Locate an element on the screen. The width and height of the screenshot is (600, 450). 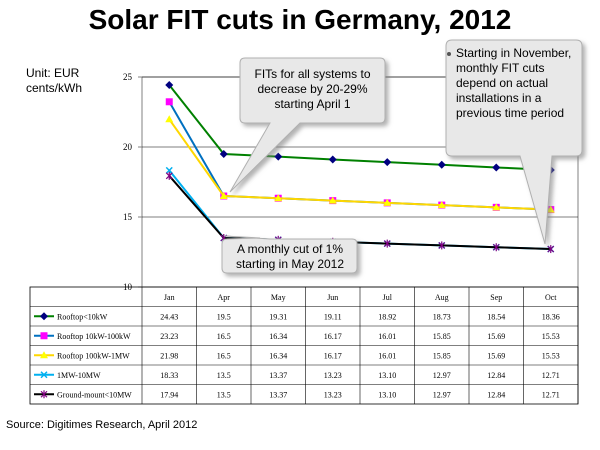
data-label: 23.23 is located at coordinates (169, 336).